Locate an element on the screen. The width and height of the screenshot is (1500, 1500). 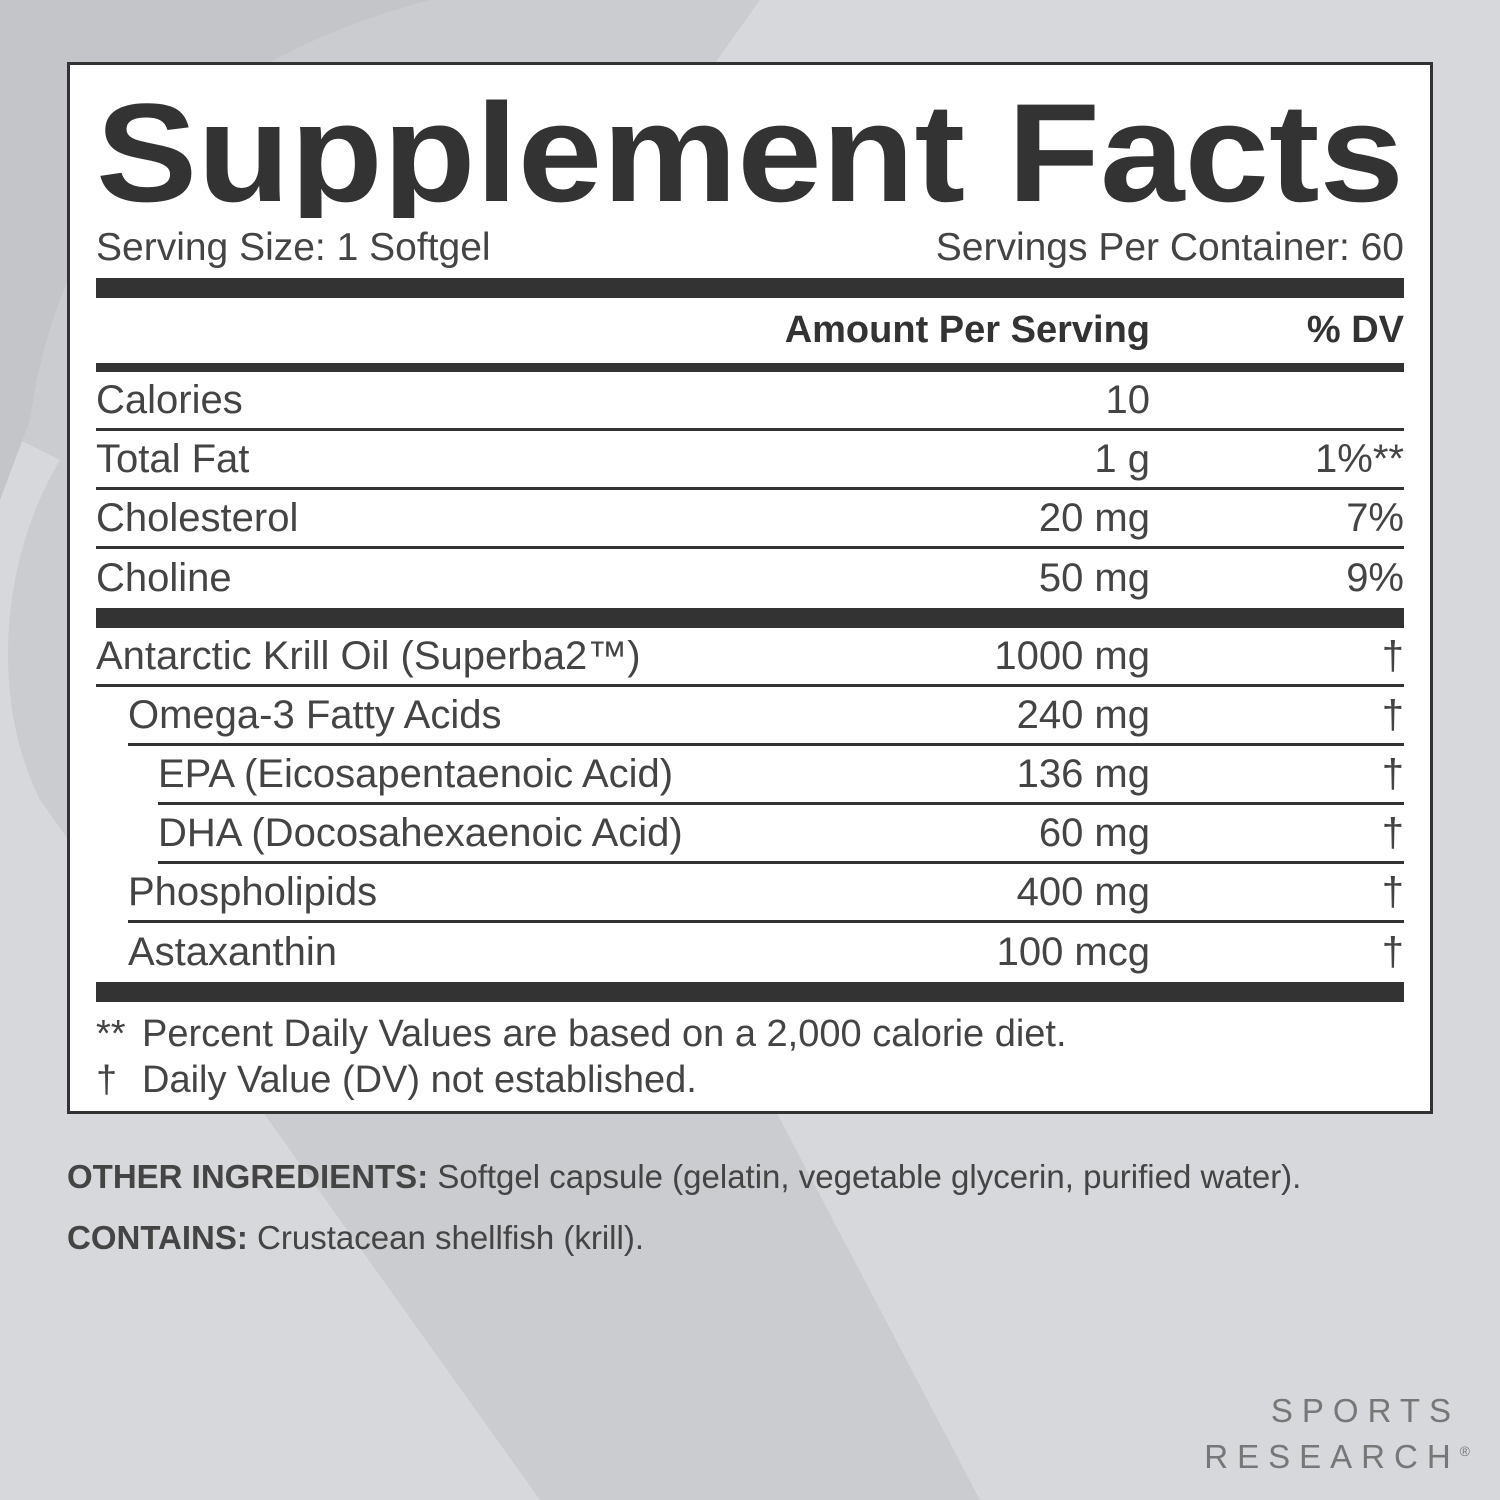
other-ingredients-label: OTHER INGREDIENTS: is located at coordinates (248, 1176).